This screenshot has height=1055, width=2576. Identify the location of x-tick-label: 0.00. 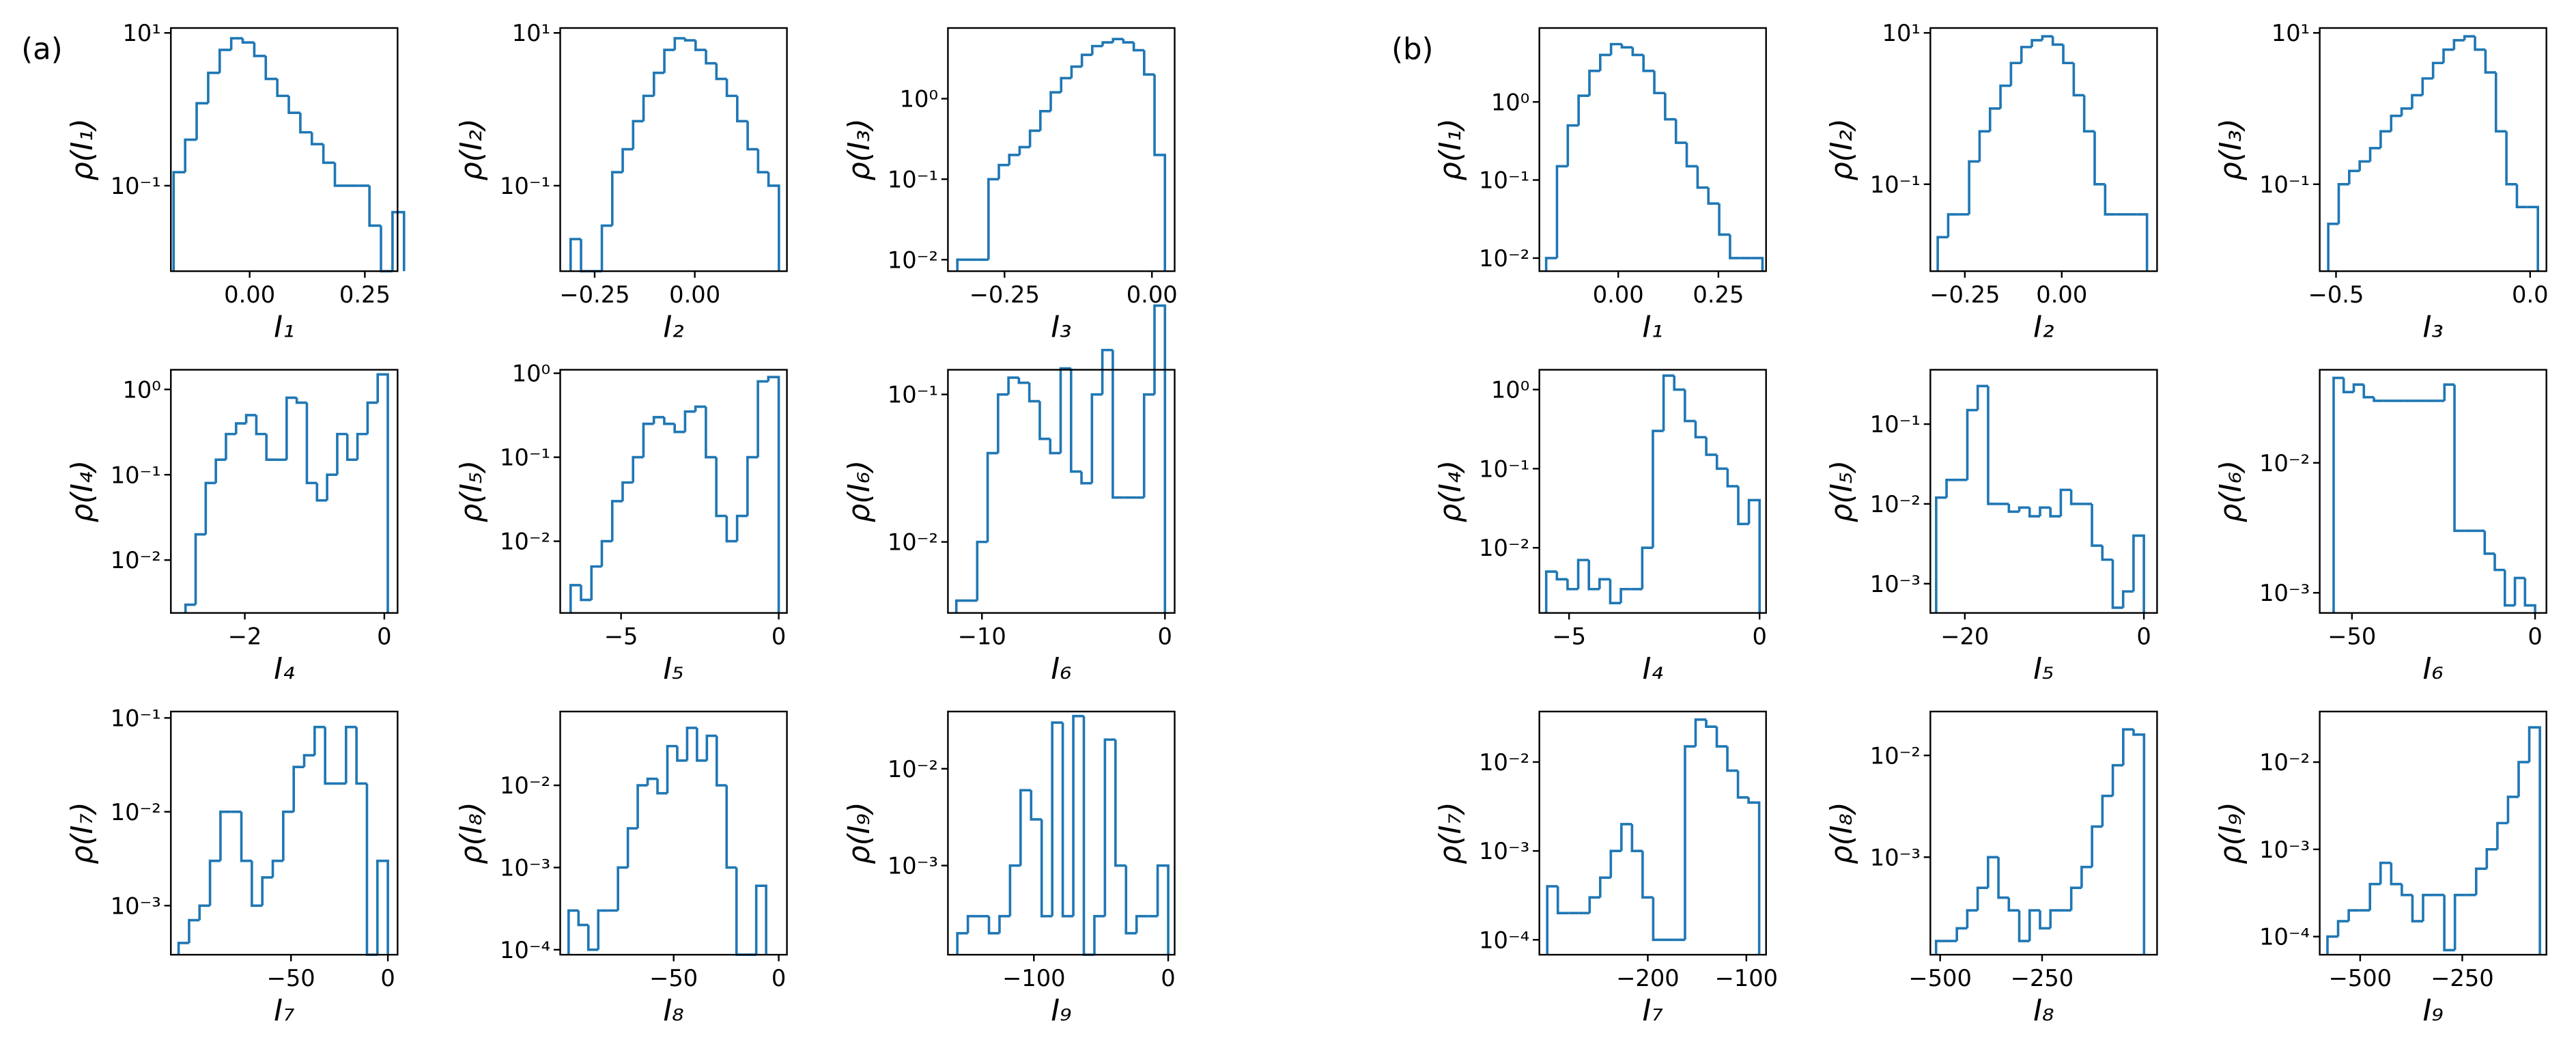
(1618, 294).